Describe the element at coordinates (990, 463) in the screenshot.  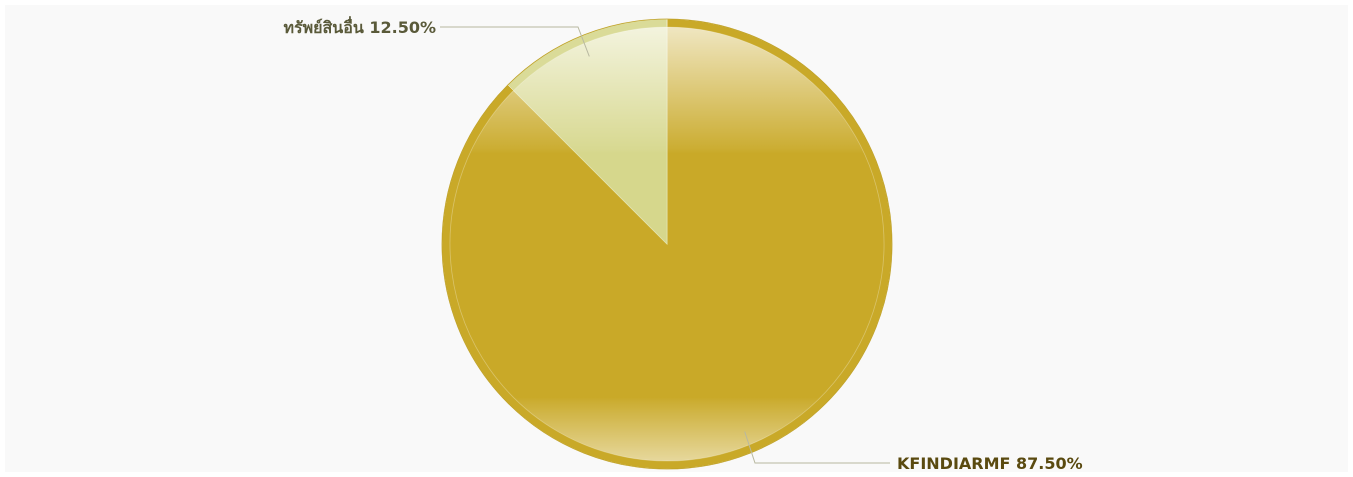
I see `slice-label-1: KFINDIARMF 87.50%` at that location.